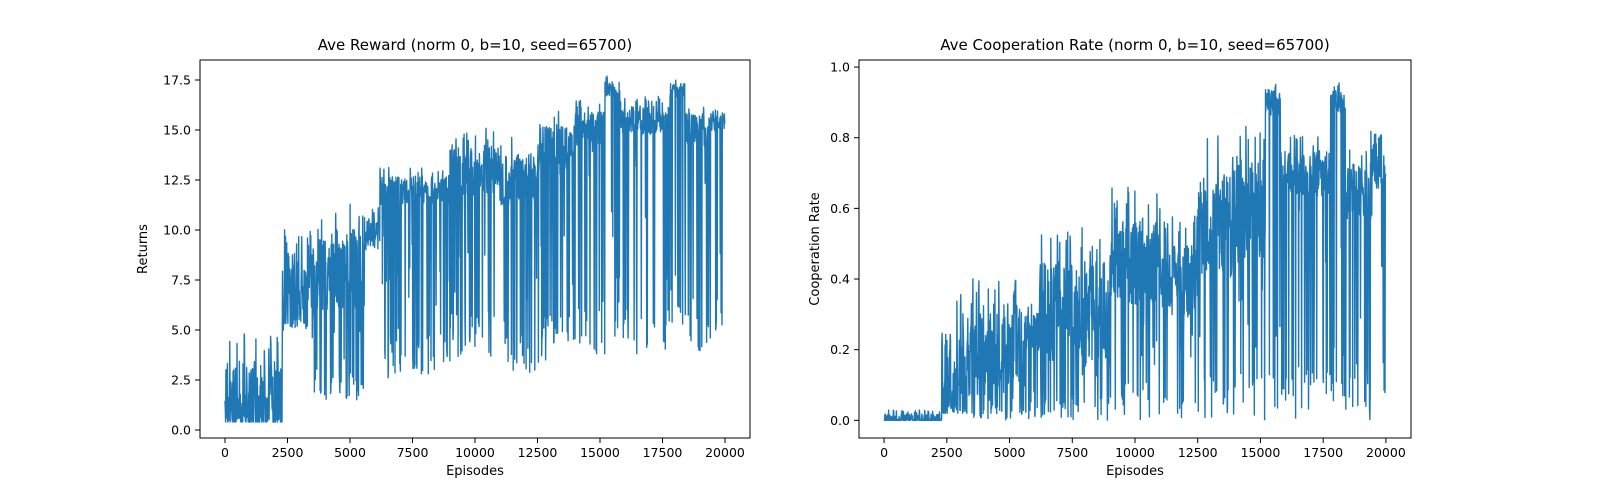 Image resolution: width=1600 pixels, height=500 pixels. What do you see at coordinates (177, 230) in the screenshot?
I see `y-tick-label: 10.0` at bounding box center [177, 230].